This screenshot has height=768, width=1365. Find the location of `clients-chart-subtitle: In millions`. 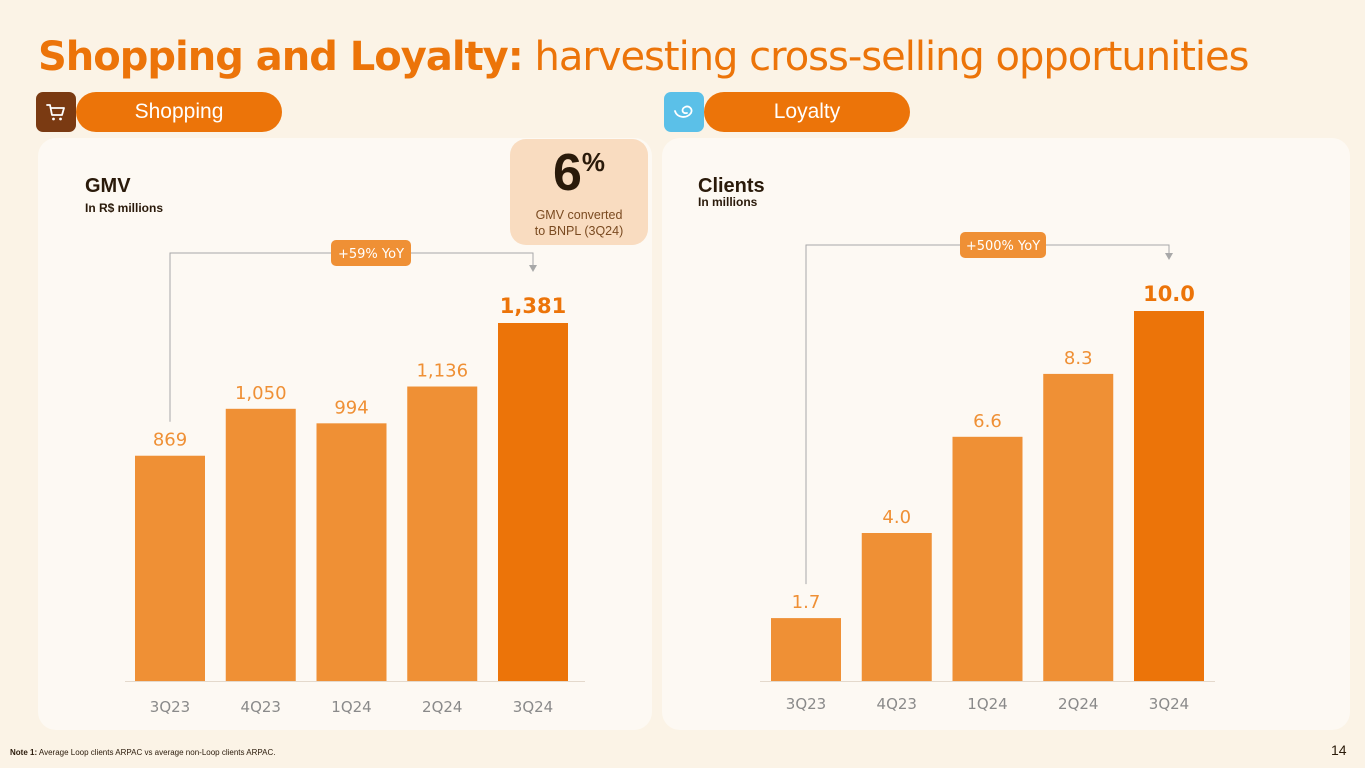

clients-chart-subtitle: In millions is located at coordinates (728, 202).